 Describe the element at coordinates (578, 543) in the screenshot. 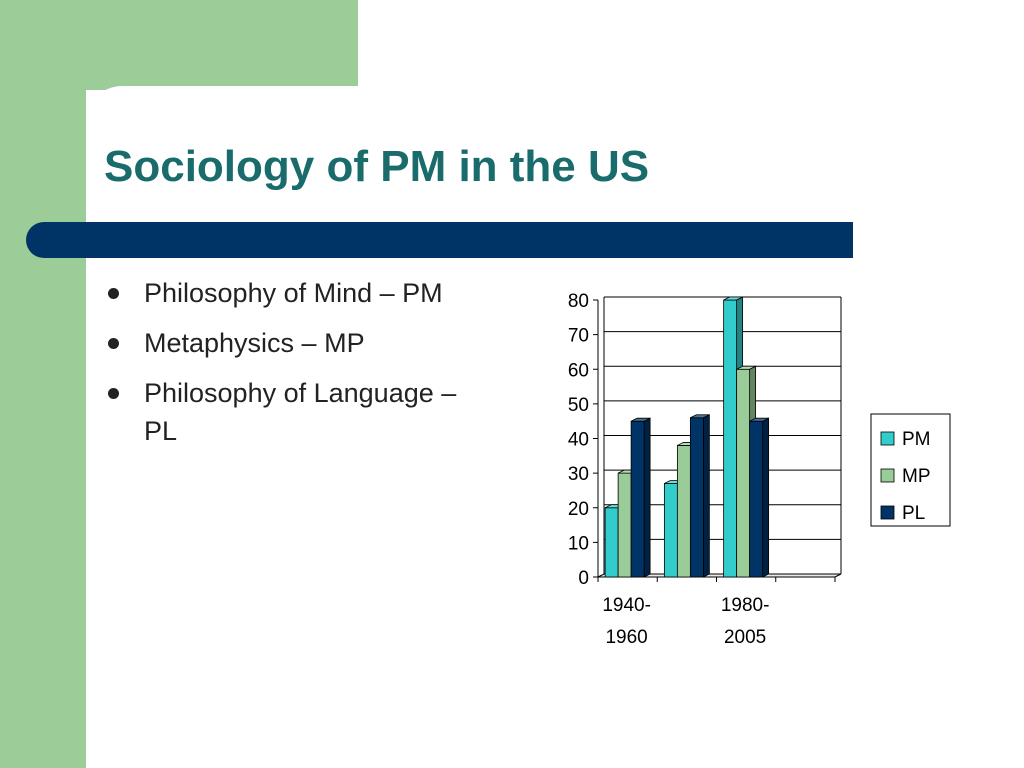

I see `y-tick-label: 10` at that location.